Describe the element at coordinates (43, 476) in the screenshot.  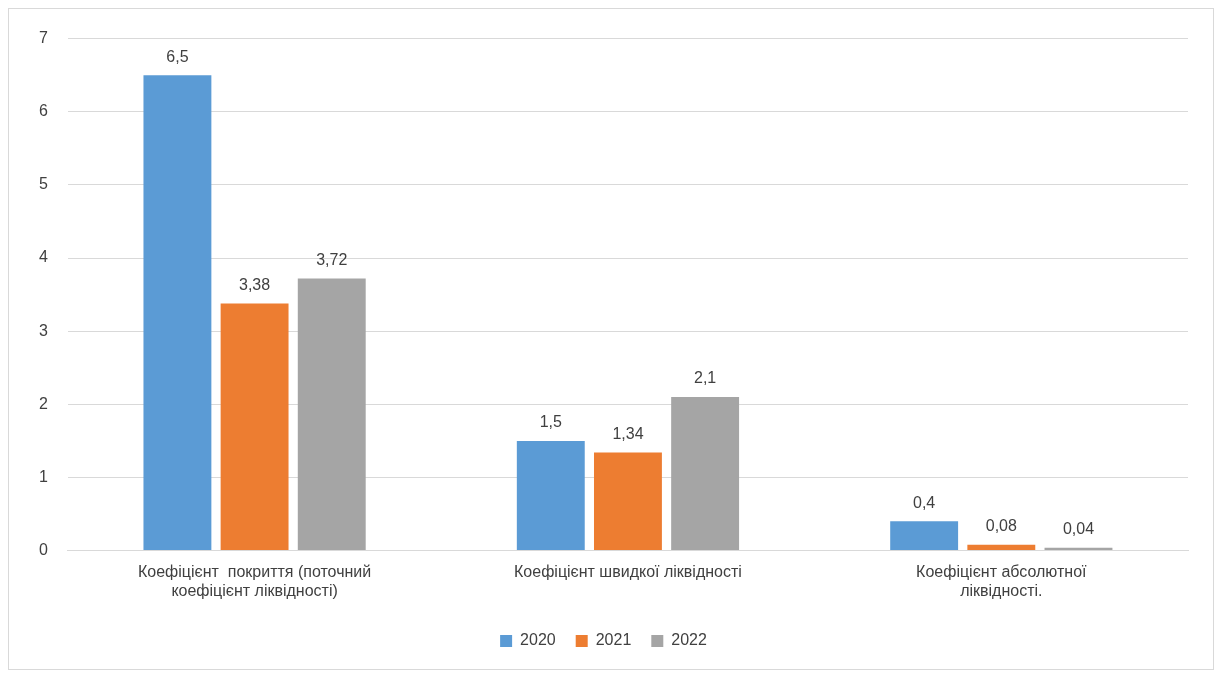
I see `y-tick-label: 1` at that location.